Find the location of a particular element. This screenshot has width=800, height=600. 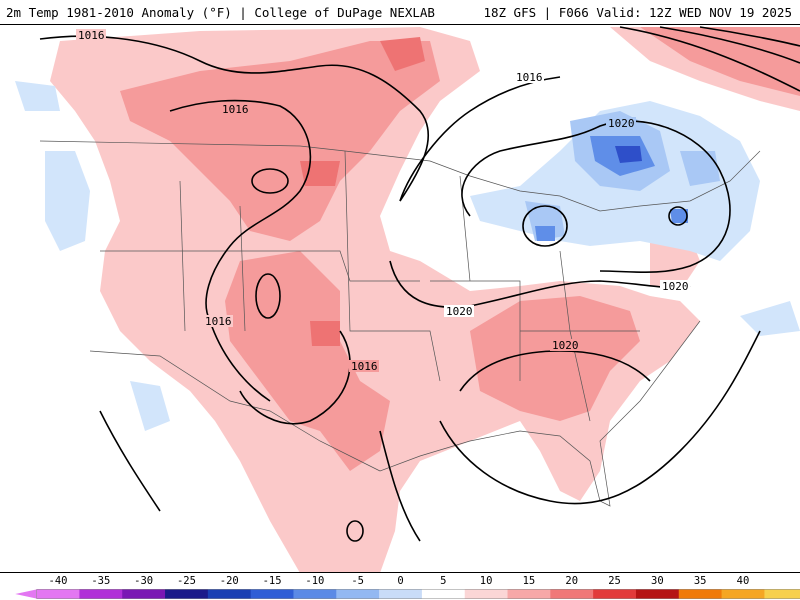

us-canada-border is located at coordinates (400, 176).